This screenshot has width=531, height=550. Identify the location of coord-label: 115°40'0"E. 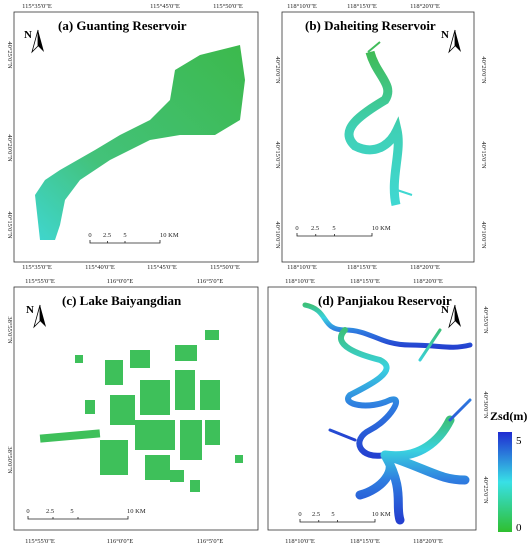
(100, 267).